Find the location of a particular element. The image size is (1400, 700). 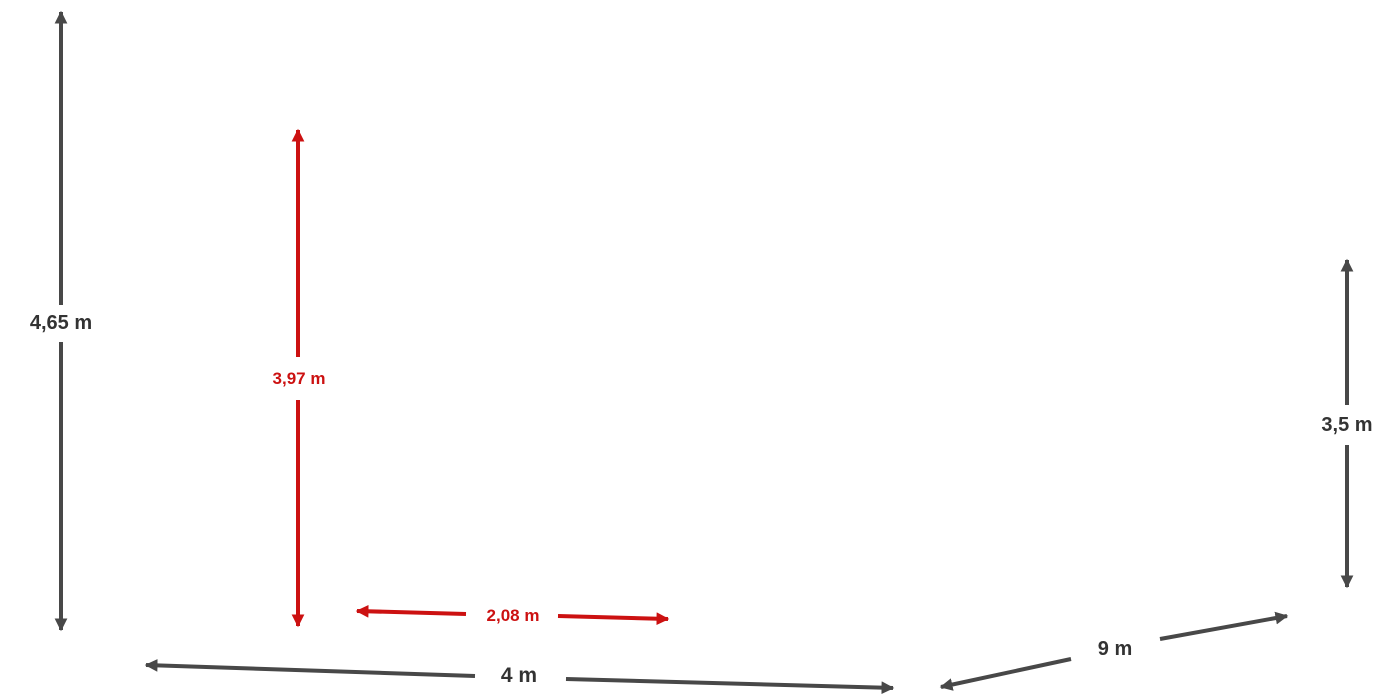

side-depth-arrow-left is located at coordinates (1005, 674).